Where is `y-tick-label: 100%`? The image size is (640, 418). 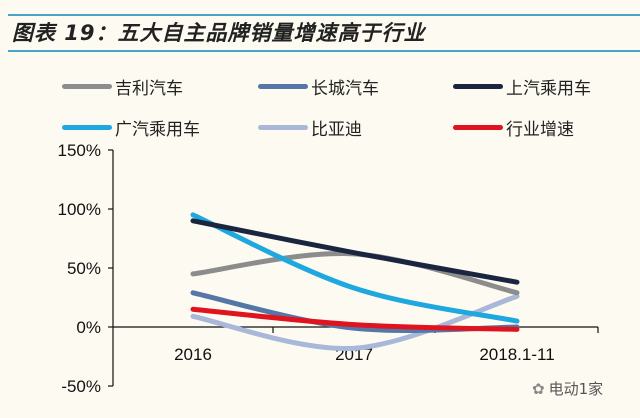 y-tick-label: 100% is located at coordinates (79, 209).